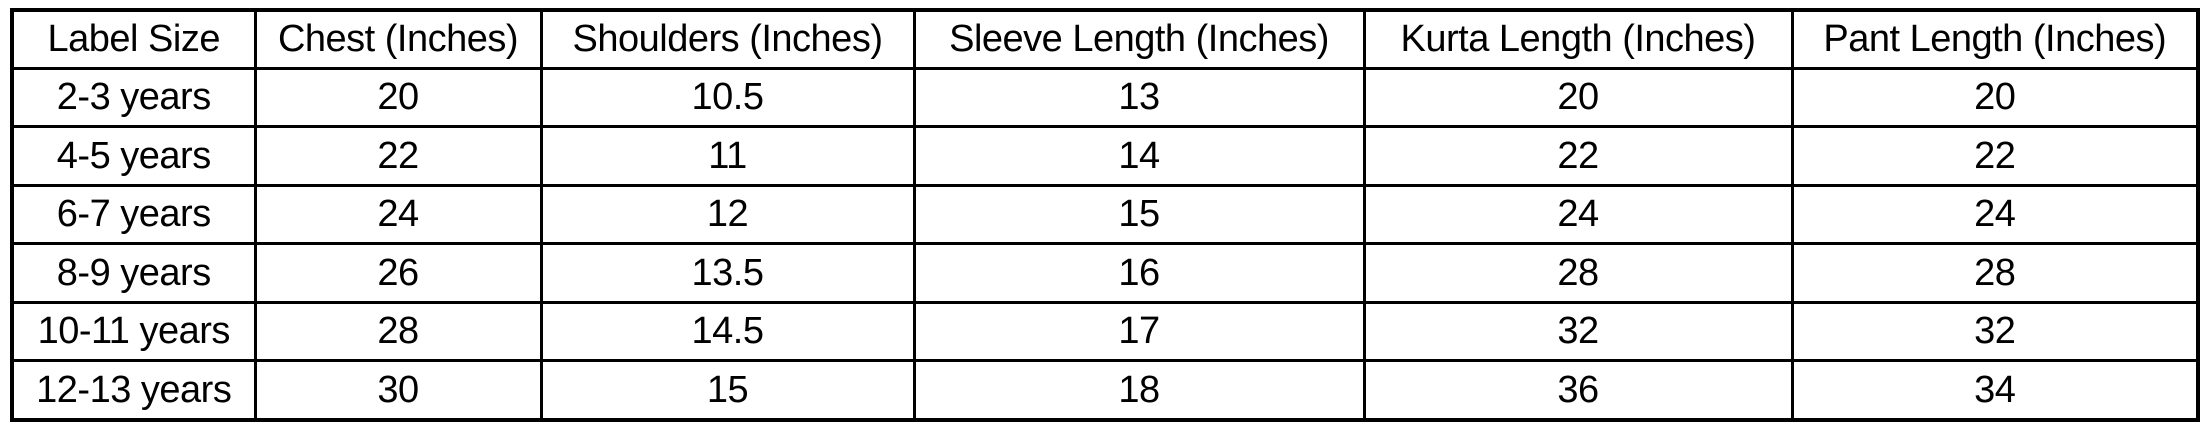 This screenshot has width=2206, height=430. I want to click on cell-chest: 20, so click(398, 97).